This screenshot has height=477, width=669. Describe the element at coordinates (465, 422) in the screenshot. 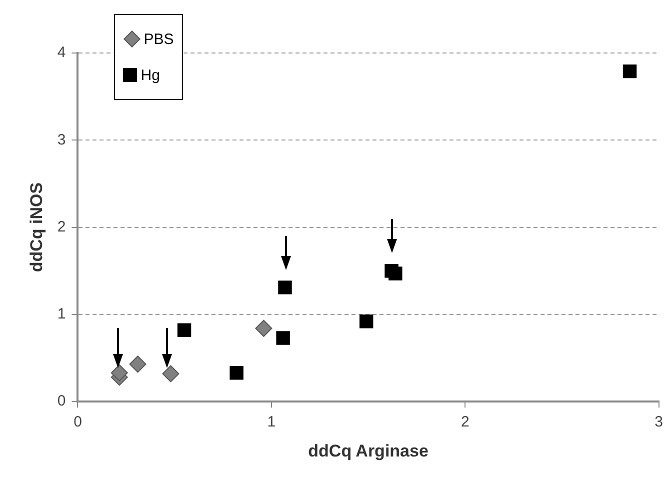

I see `x-tick-label: 2` at that location.